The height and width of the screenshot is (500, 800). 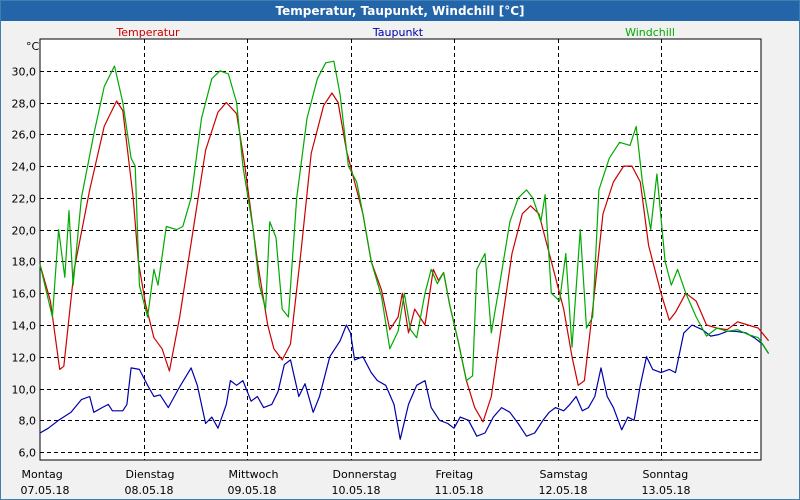 I want to click on y-tick-label: 28,0, so click(x=24, y=104).